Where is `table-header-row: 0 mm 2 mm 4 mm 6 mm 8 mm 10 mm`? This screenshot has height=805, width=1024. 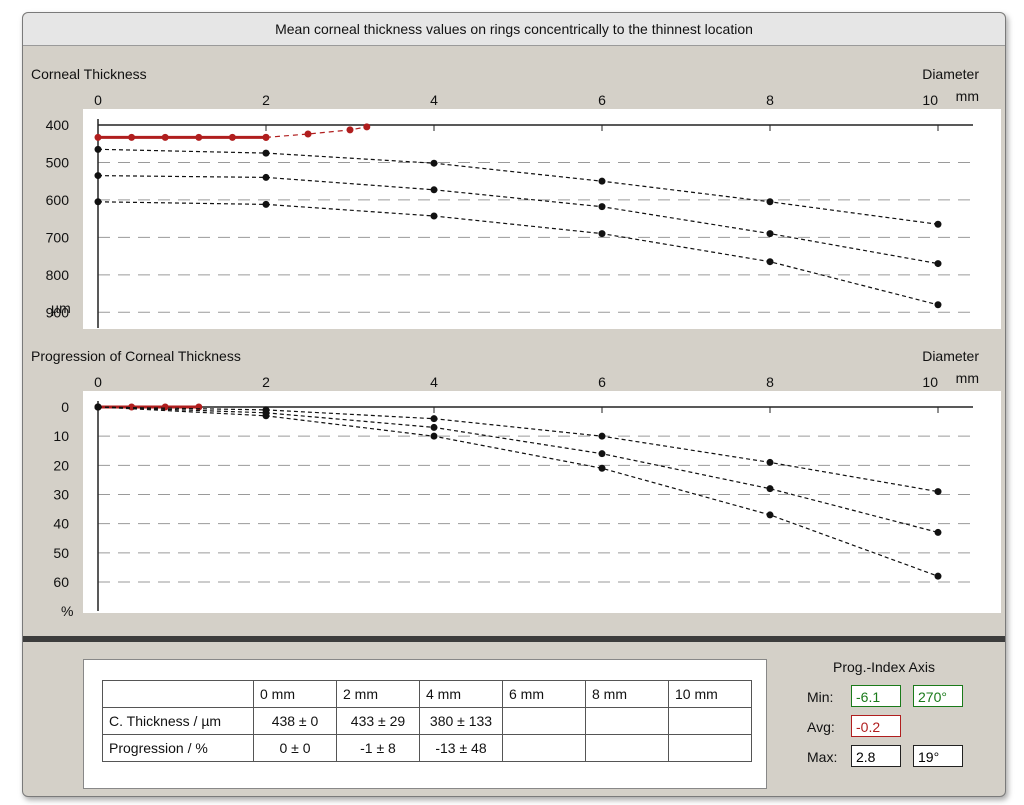
table-header-row: 0 mm 2 mm 4 mm 6 mm 8 mm 10 mm is located at coordinates (427, 694).